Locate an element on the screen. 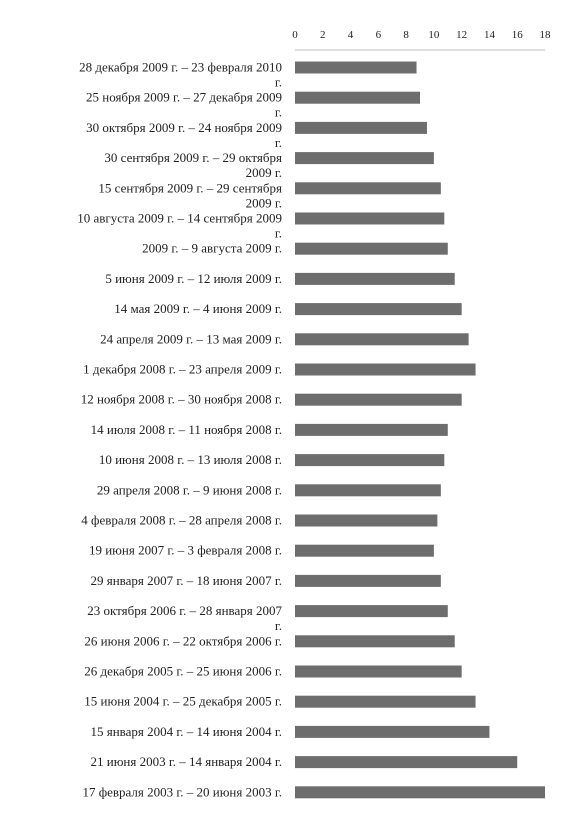 The height and width of the screenshot is (819, 582). x-tick-label: 0 is located at coordinates (295, 35).